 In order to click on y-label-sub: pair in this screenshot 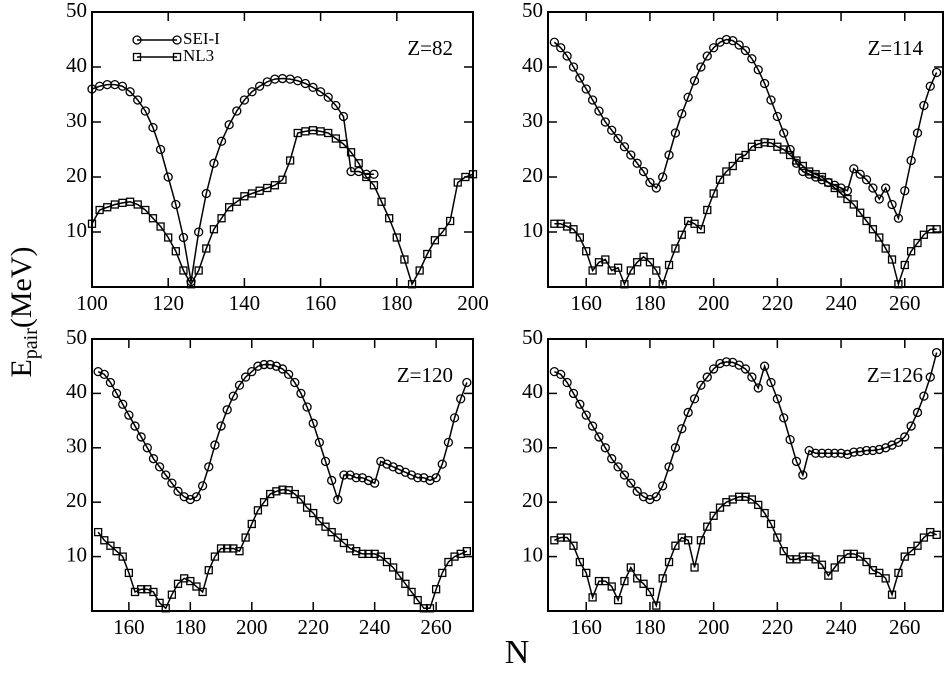, I will do `click(31, 343)`.